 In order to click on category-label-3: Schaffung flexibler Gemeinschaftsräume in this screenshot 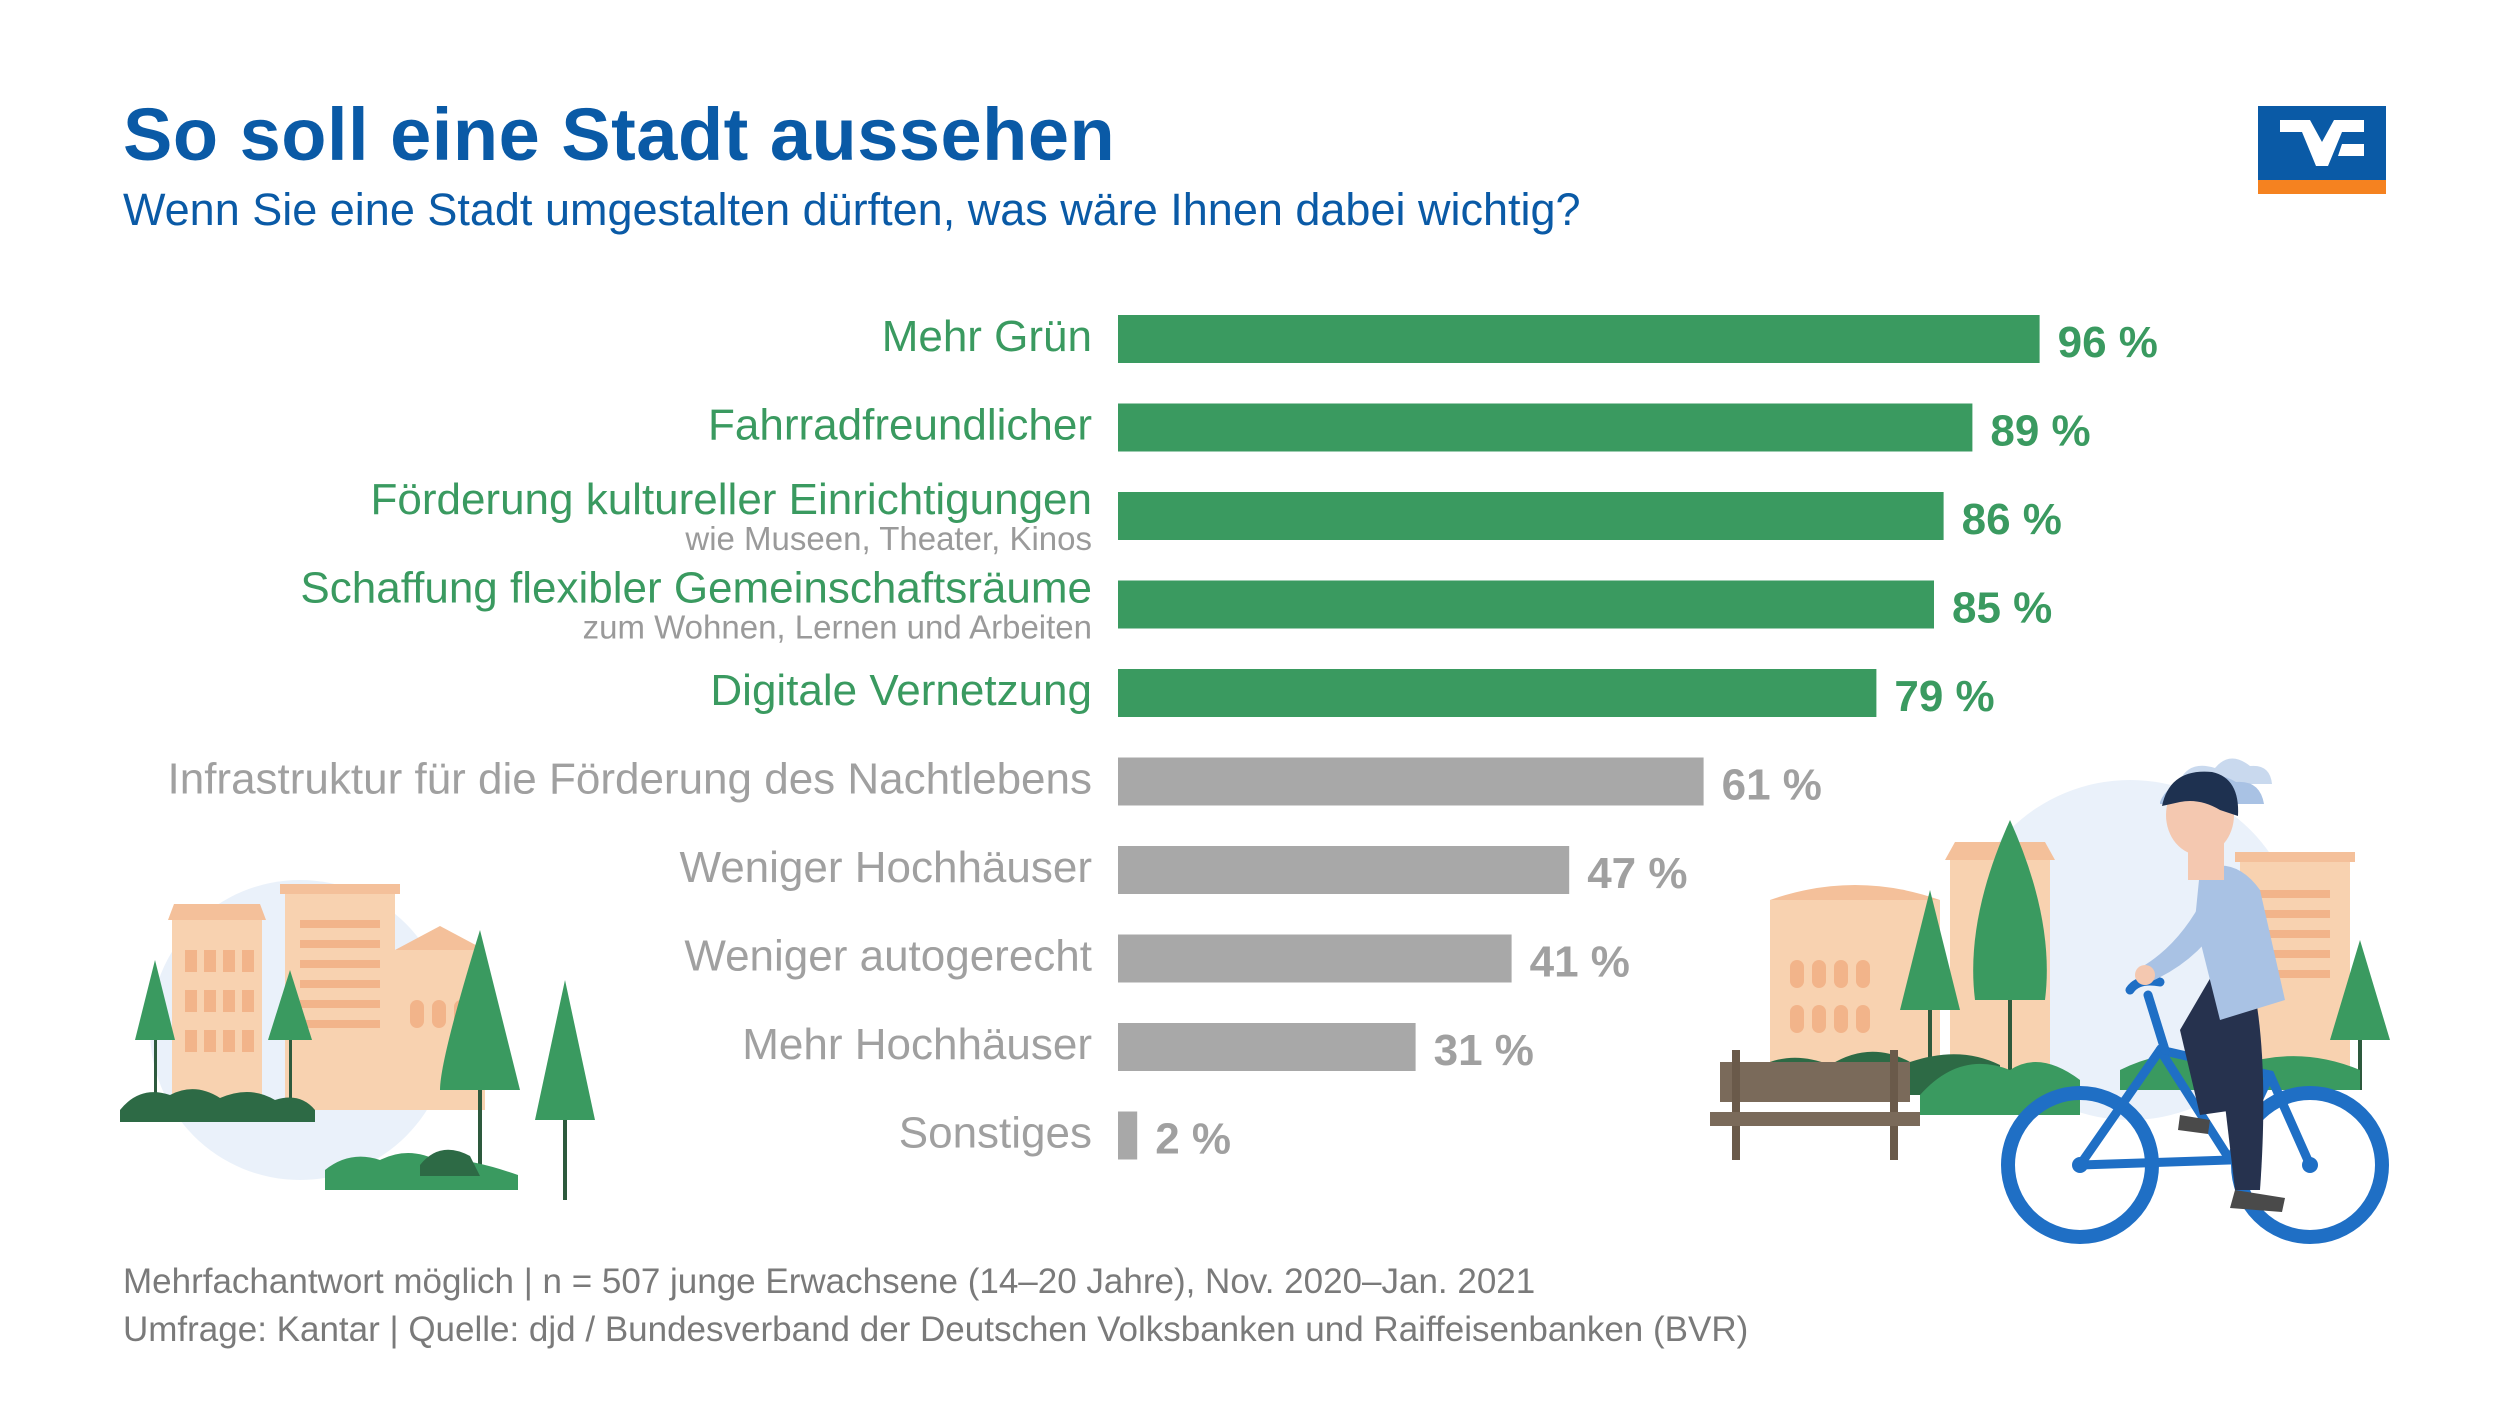, I will do `click(696, 588)`.